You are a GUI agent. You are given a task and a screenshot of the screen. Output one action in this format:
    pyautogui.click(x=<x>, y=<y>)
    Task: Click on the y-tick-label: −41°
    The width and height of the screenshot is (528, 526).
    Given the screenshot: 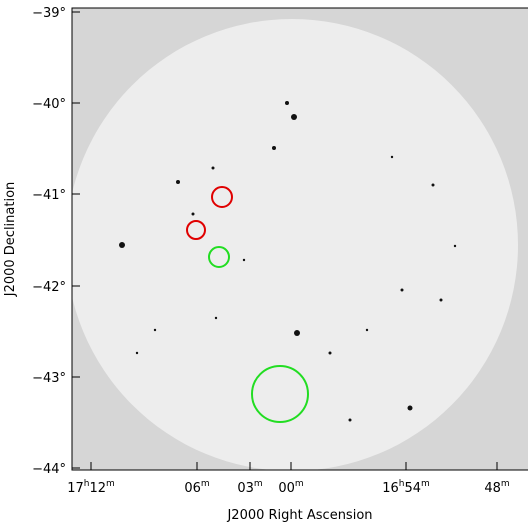 What is the action you would take?
    pyautogui.click(x=49, y=195)
    